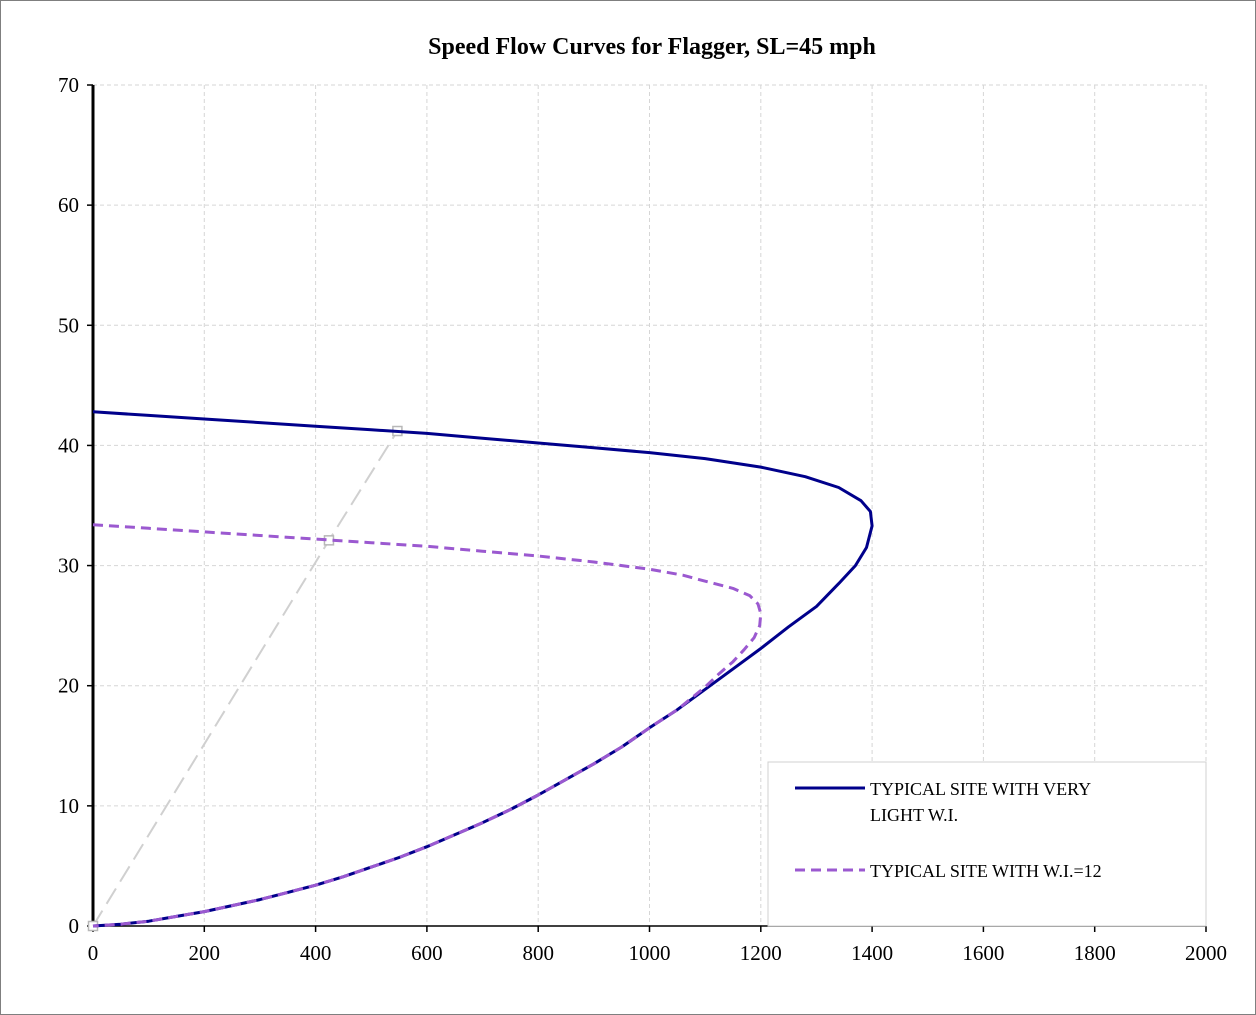  I want to click on x-tick-label: 1600, so click(983, 953).